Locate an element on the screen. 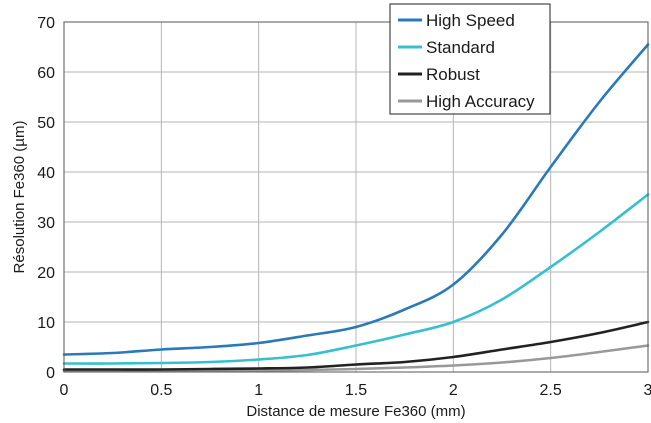 Image resolution: width=651 pixels, height=423 pixels. y-tick-label: 70 is located at coordinates (46, 23).